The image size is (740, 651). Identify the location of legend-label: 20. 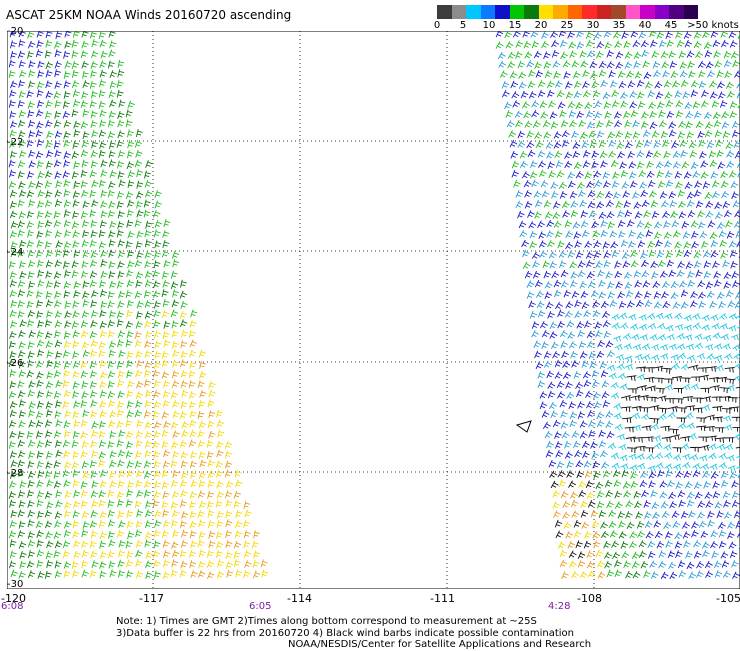
(541, 25).